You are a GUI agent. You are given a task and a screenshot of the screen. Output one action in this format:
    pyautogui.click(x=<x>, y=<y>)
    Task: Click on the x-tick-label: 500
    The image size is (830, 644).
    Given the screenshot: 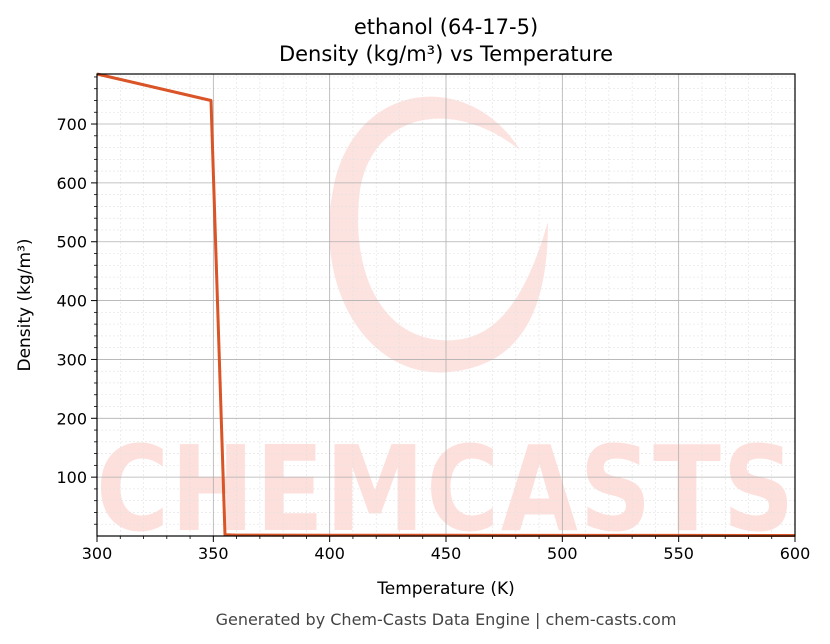 What is the action you would take?
    pyautogui.click(x=562, y=553)
    